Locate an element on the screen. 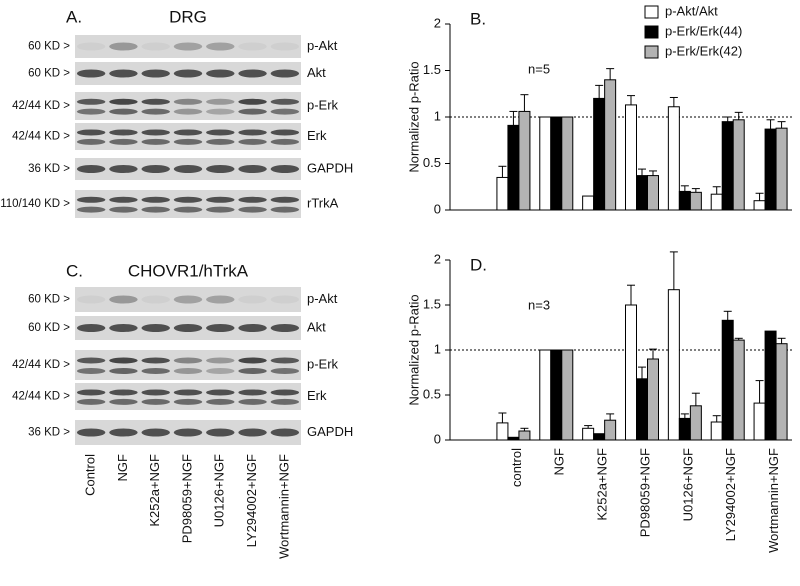 The width and height of the screenshot is (800, 586). panel-label: A. is located at coordinates (74, 16).